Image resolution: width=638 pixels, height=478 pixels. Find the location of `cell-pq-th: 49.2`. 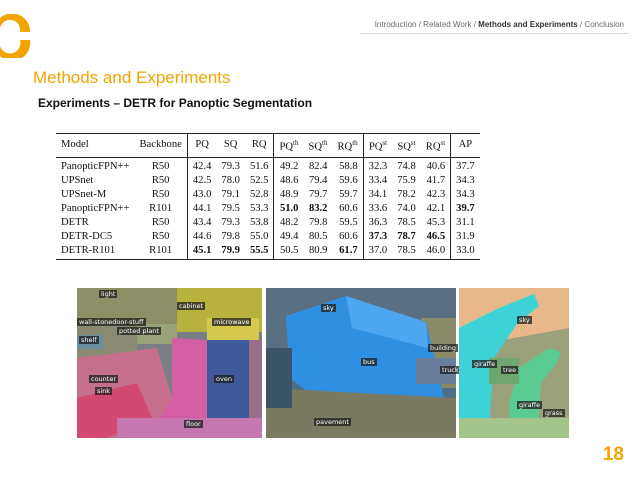

cell-pq-th: 49.2 is located at coordinates (289, 166).